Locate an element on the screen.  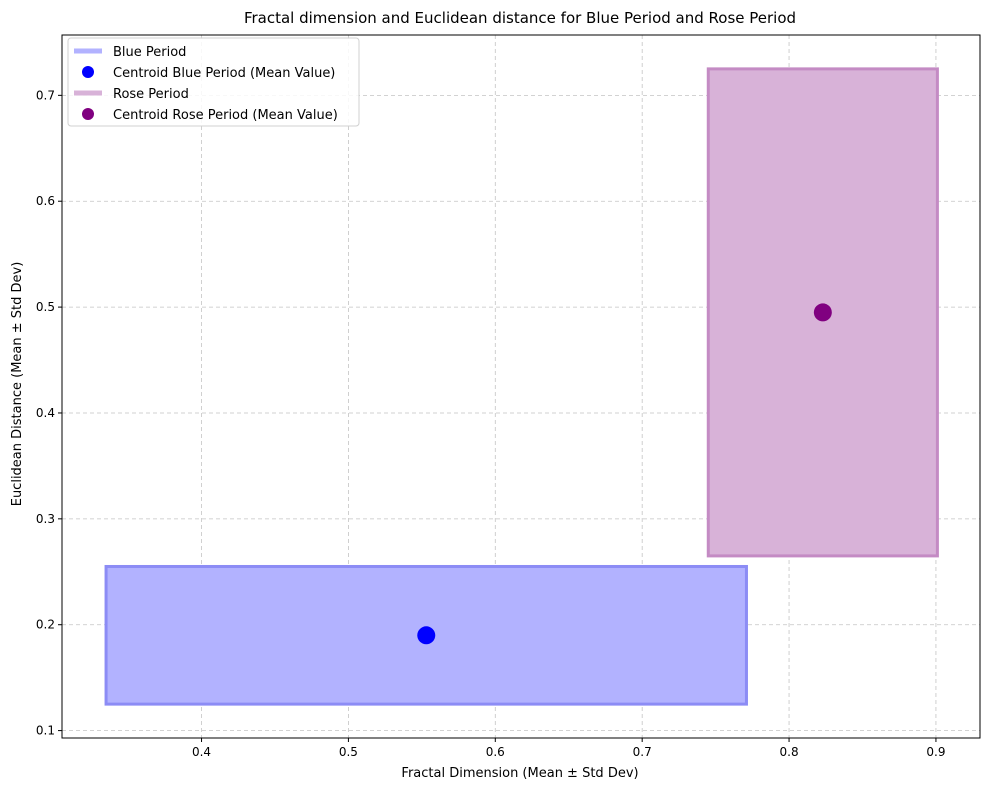
y-tick-label: 0.2 is located at coordinates (45, 625).